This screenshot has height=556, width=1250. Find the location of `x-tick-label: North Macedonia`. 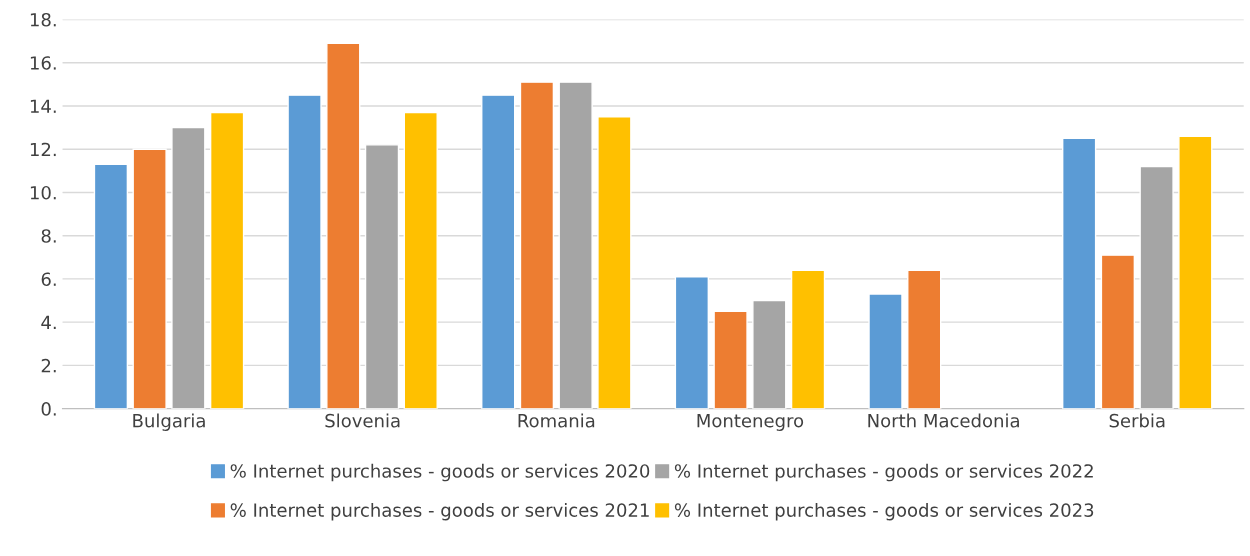

x-tick-label: North Macedonia is located at coordinates (943, 420).